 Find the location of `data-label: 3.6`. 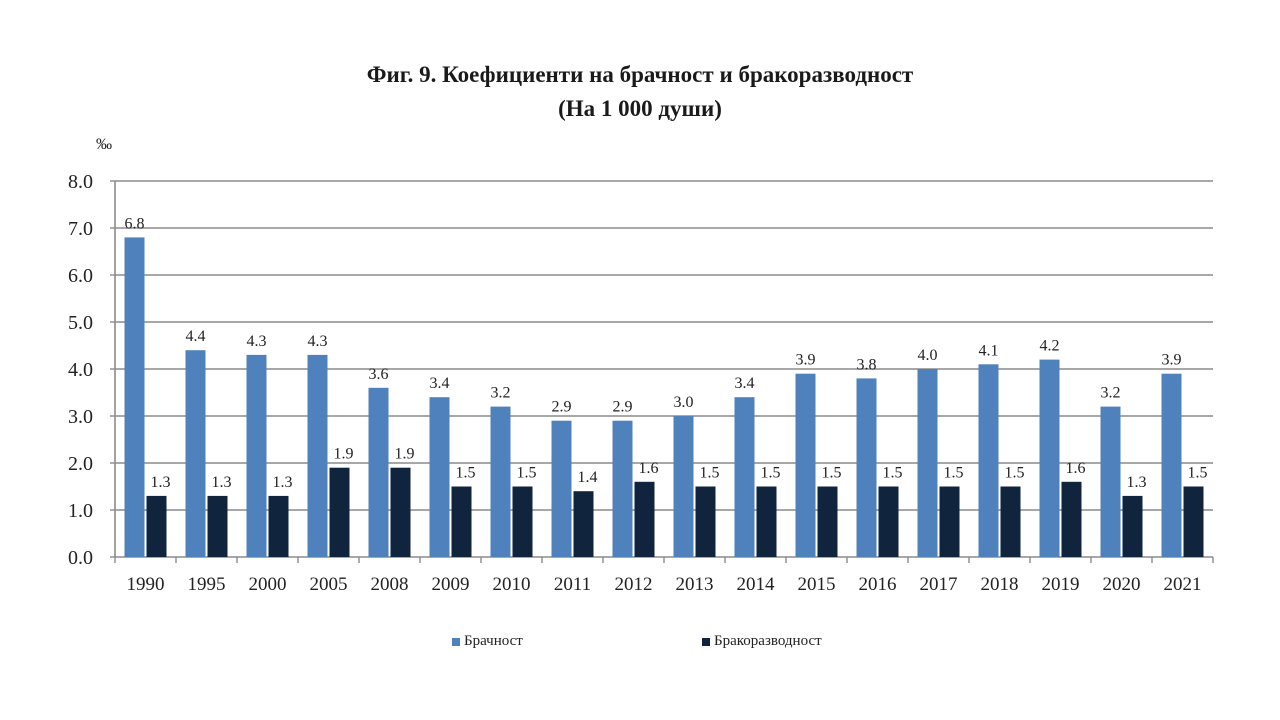

data-label: 3.6 is located at coordinates (379, 374).